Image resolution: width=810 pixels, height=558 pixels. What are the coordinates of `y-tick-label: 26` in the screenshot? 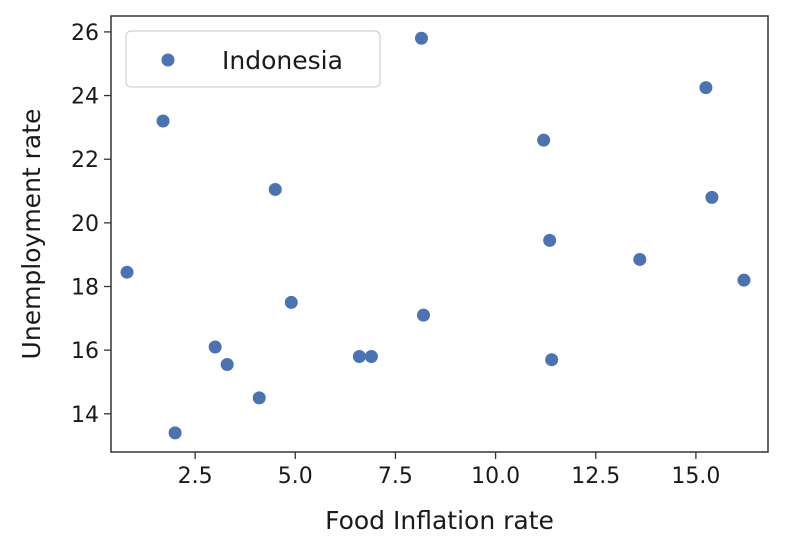 It's located at (85, 33).